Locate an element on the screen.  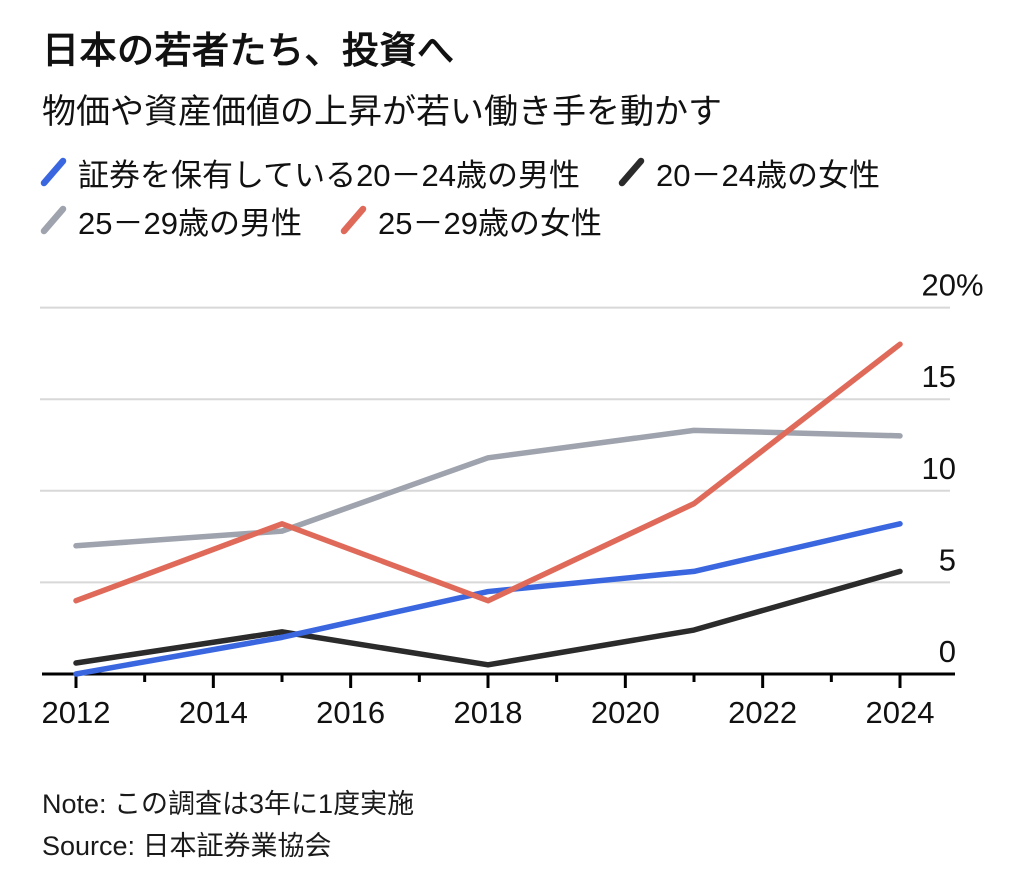
source-text: Source: 日本証券業協会 is located at coordinates (187, 846).